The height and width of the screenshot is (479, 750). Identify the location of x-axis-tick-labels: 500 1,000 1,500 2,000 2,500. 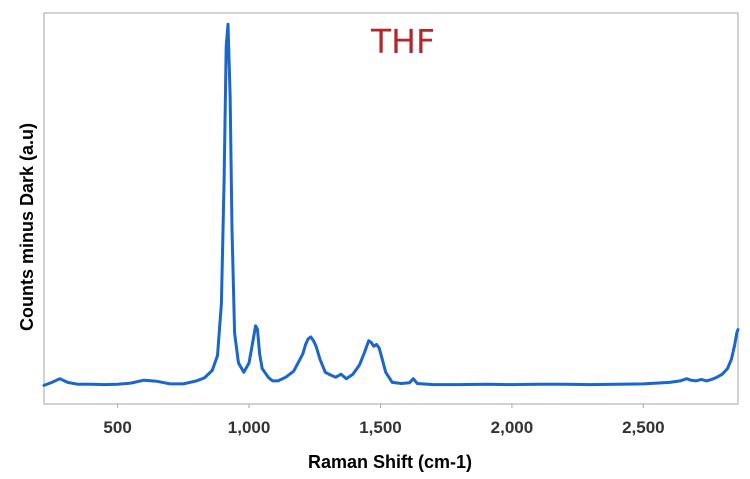
(383, 427).